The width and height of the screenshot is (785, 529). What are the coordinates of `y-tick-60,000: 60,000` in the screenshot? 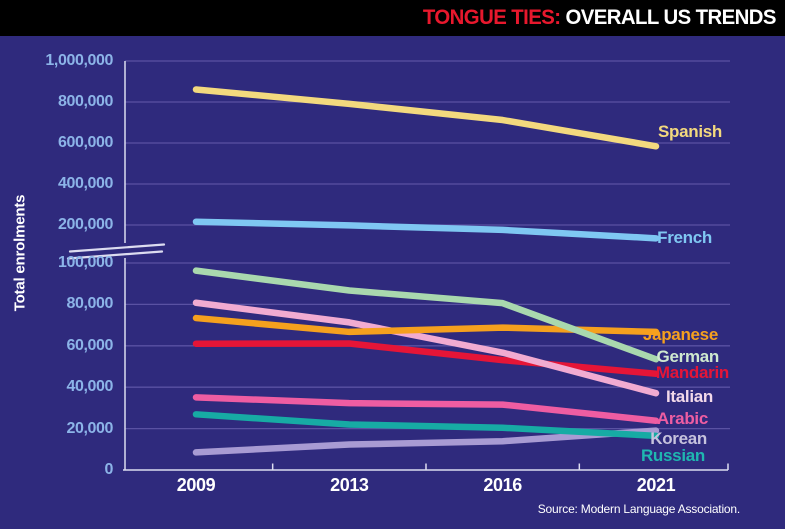 It's located at (89, 345).